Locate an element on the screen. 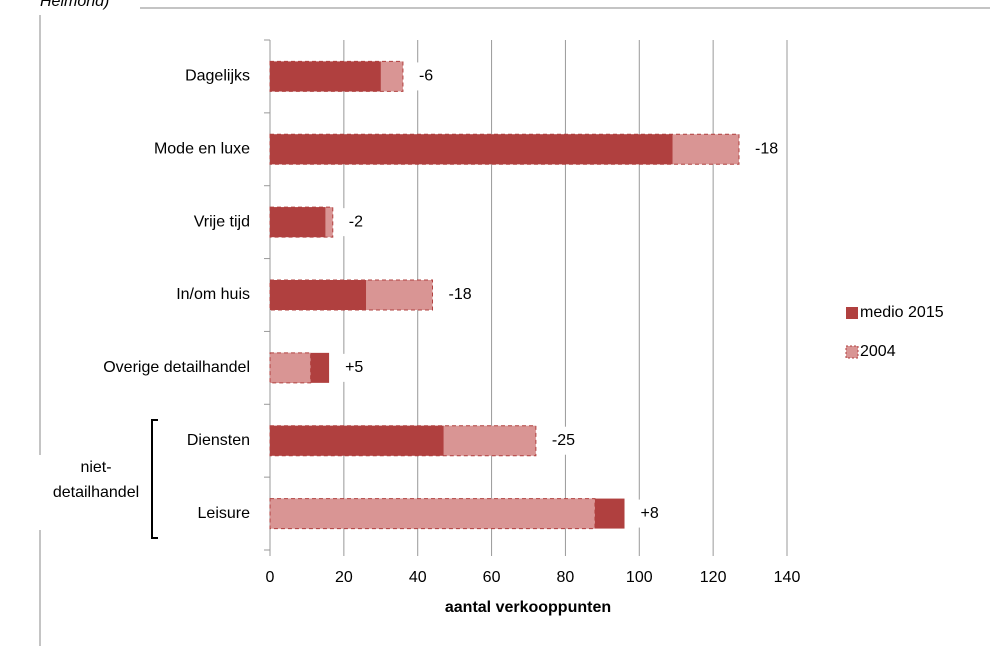 The image size is (990, 646). x-tick-label: 0 is located at coordinates (270, 577).